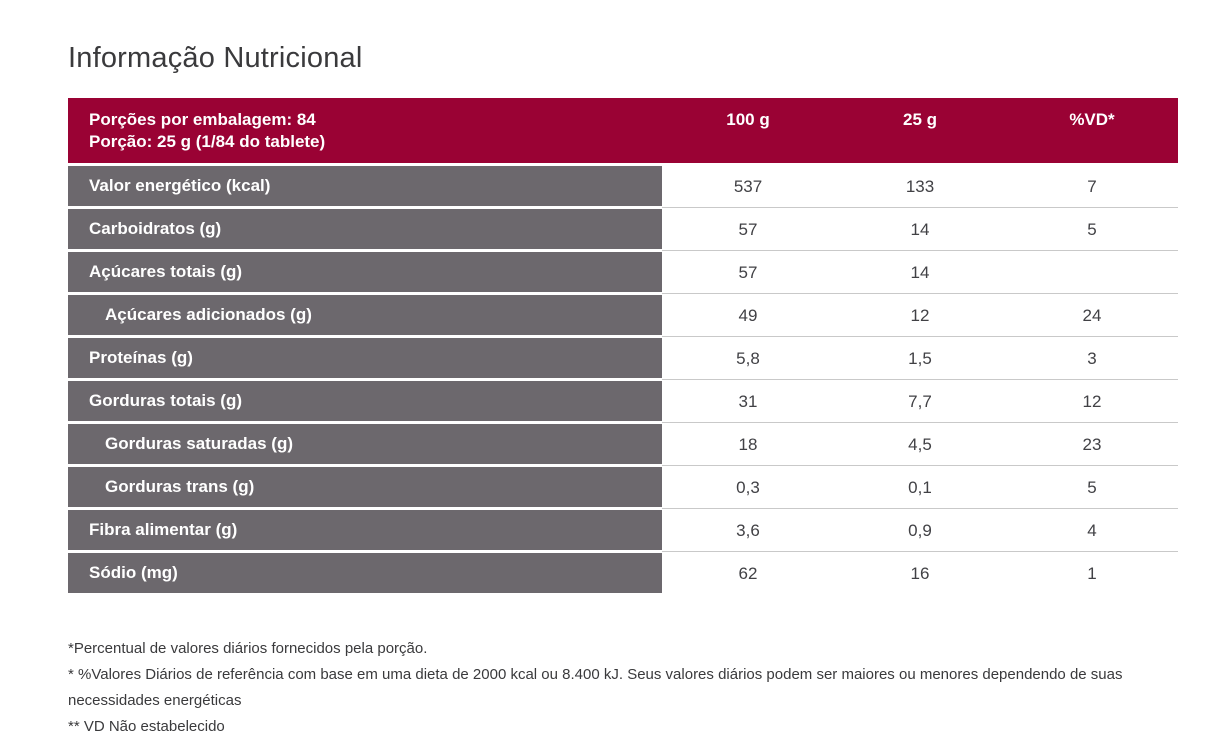 The height and width of the screenshot is (746, 1210). I want to click on nutrient-values: 0,3 0,1 5, so click(920, 488).